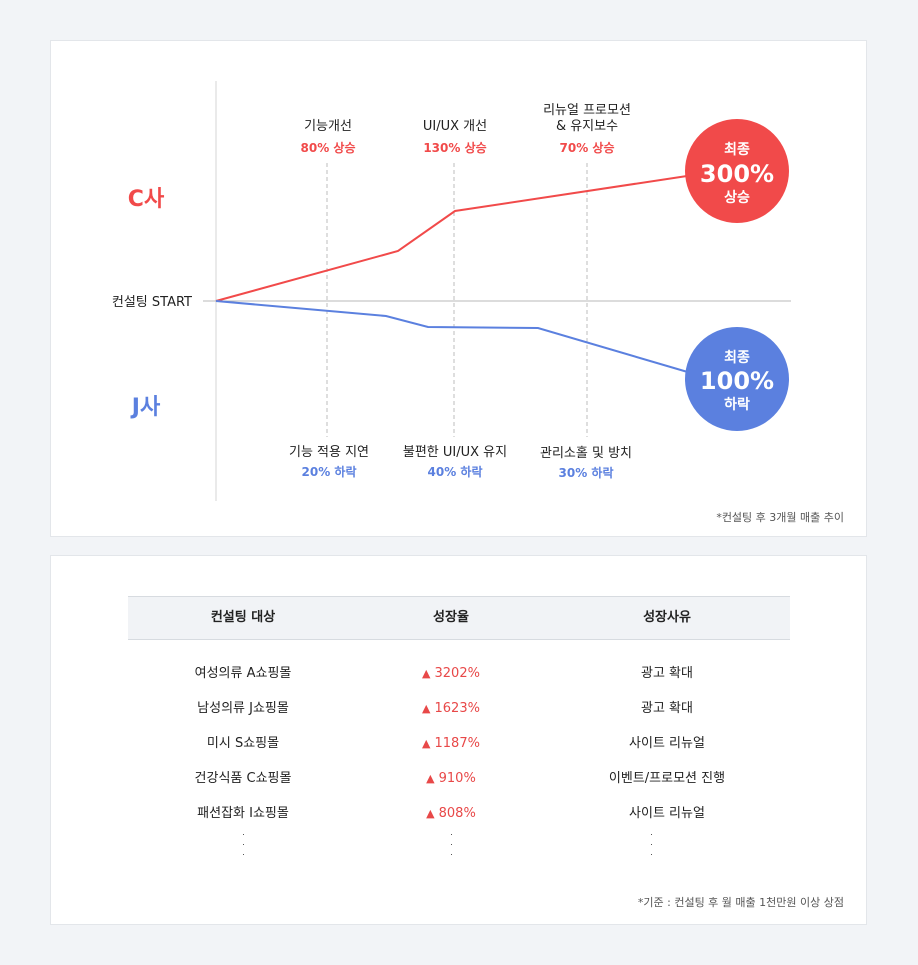 The image size is (918, 965). What do you see at coordinates (328, 126) in the screenshot?
I see `milestone-c-1-title: 기능개선` at bounding box center [328, 126].